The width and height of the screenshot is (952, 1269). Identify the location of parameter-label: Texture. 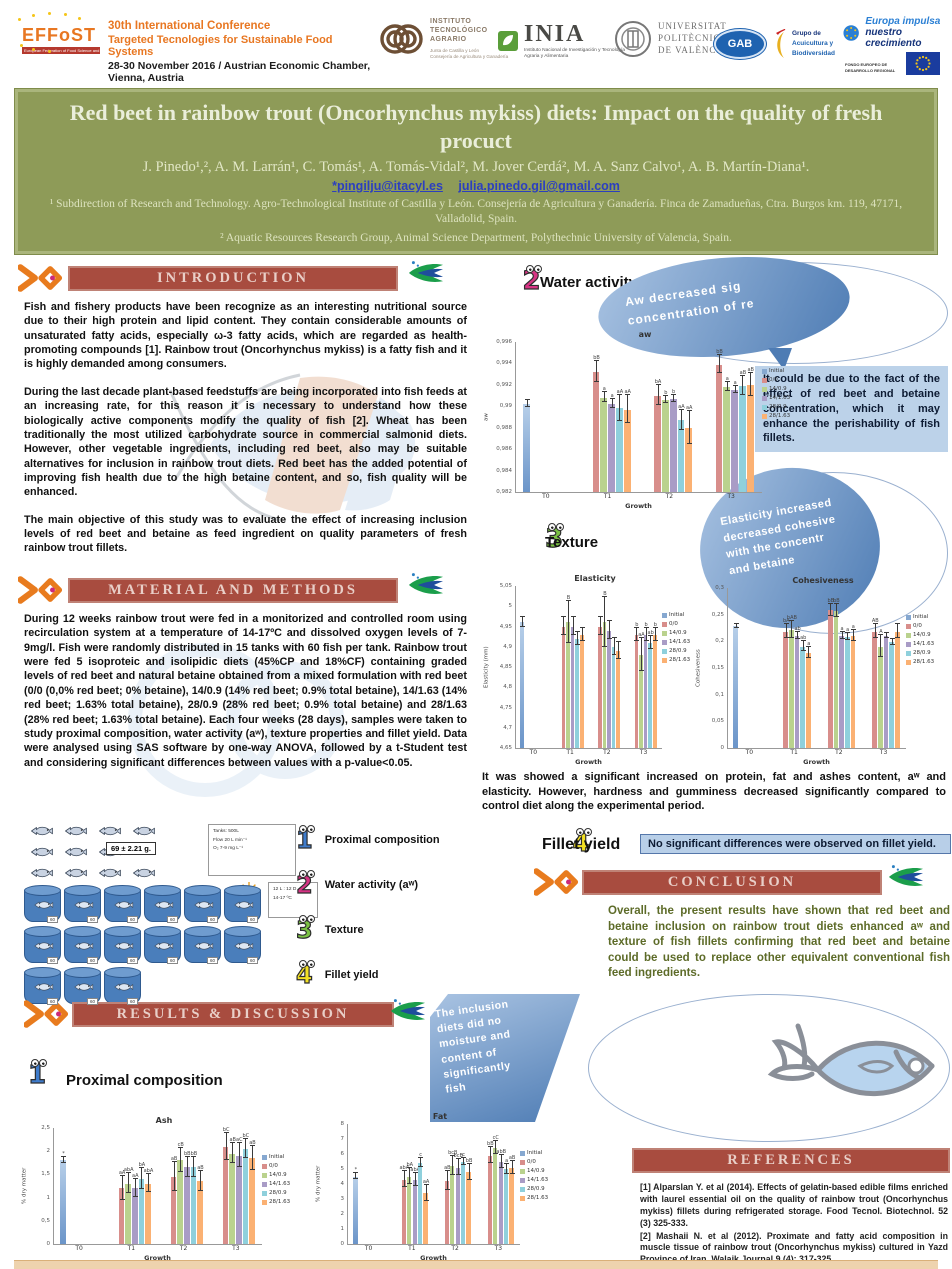
(344, 930).